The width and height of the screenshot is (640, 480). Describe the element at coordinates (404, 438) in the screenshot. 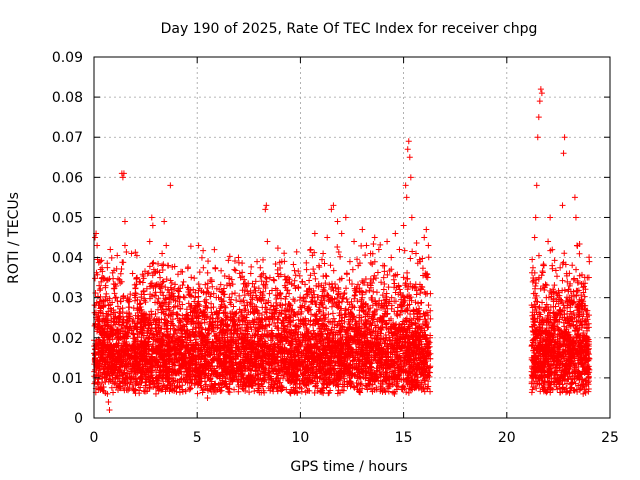

I see `x-tick-label: 15` at that location.